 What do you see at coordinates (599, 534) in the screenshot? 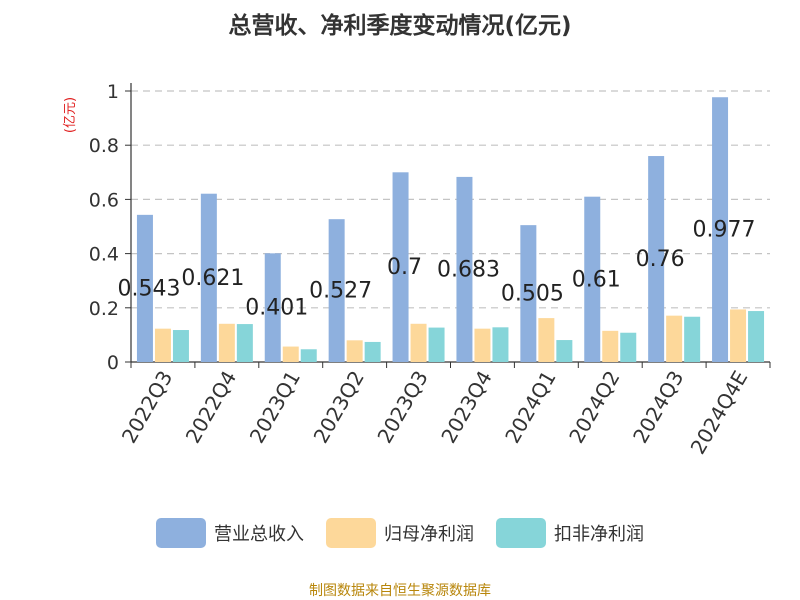
I see `legend-label-deducted-profit: 扣非净利润` at bounding box center [599, 534].